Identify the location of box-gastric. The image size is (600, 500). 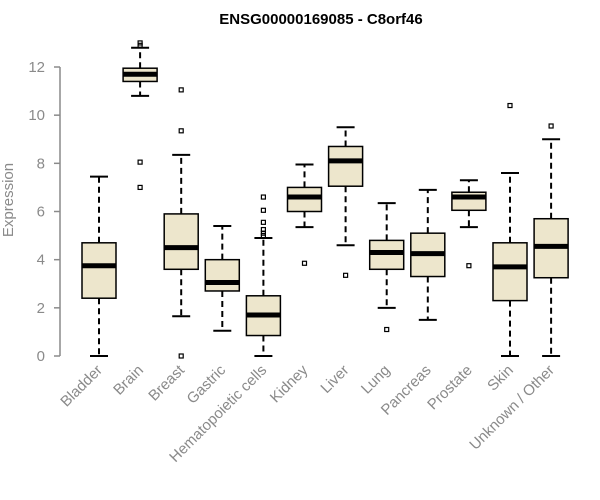
(222, 278).